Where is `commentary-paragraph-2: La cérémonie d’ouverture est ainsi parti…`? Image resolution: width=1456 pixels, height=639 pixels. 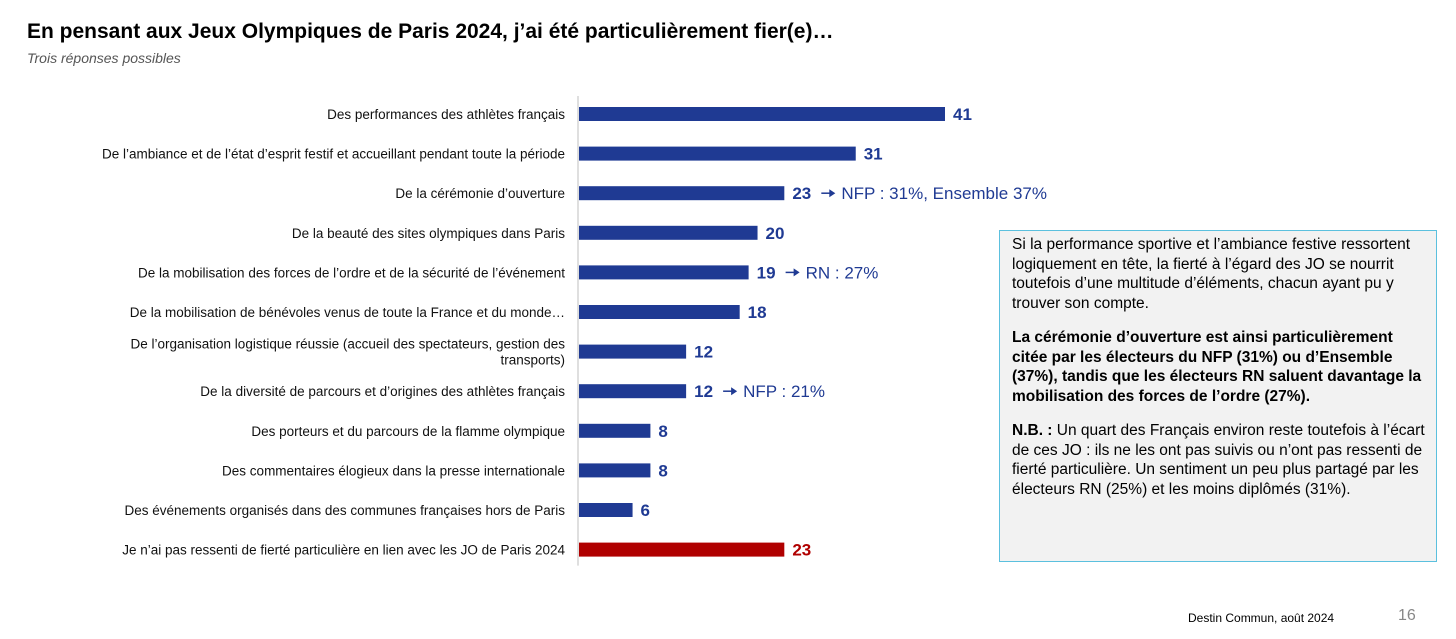 commentary-paragraph-2: La cérémonie d’ouverture est ainsi parti… is located at coordinates (1217, 367).